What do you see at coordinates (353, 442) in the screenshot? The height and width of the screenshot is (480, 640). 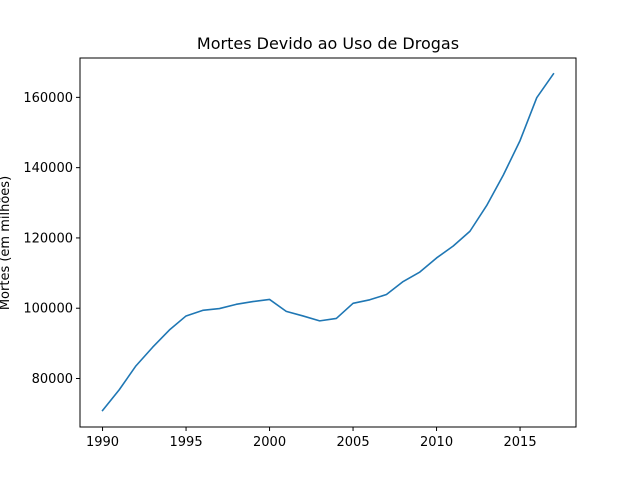 I see `x-tick-label: 2005` at bounding box center [353, 442].